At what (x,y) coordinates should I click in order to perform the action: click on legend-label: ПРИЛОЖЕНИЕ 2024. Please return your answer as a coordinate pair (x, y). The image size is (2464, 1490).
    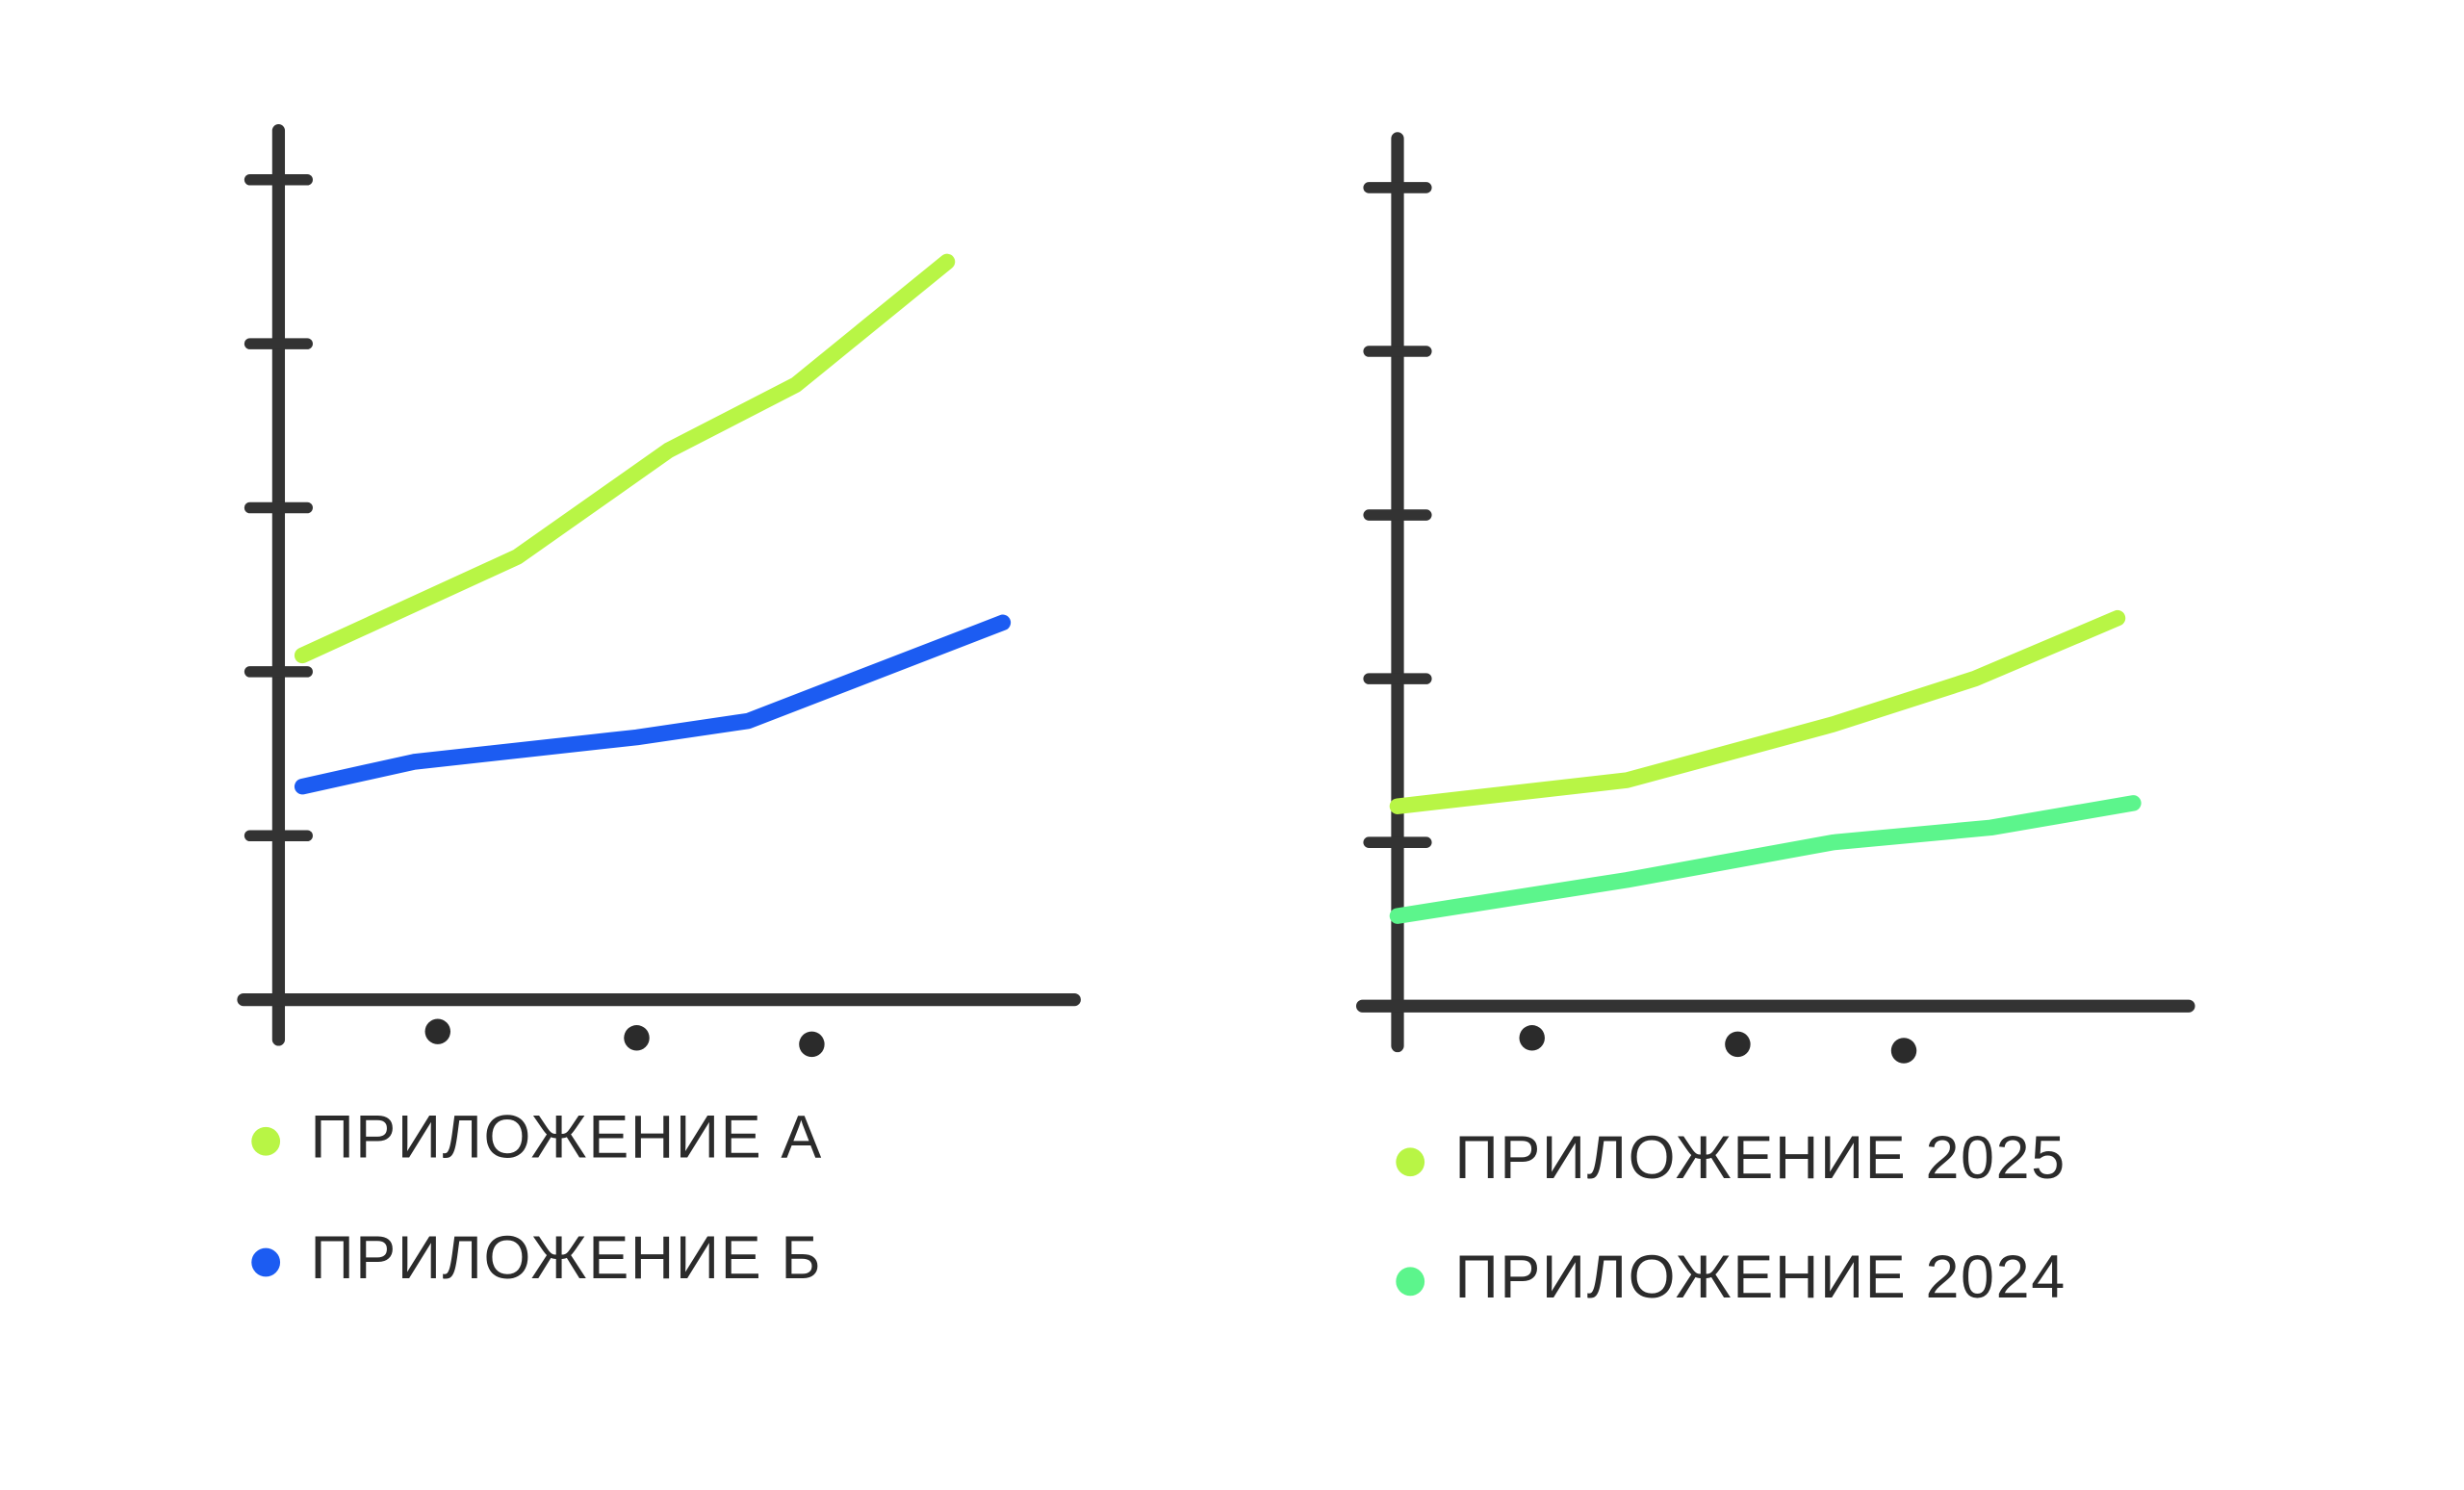
    Looking at the image, I should click on (1760, 1277).